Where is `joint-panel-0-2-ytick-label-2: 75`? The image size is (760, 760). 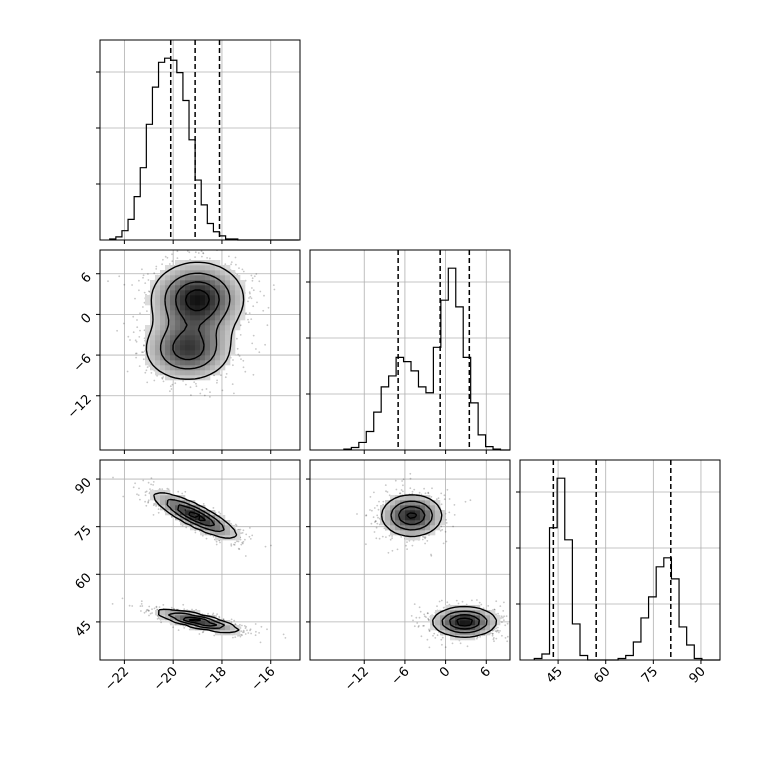 joint-panel-0-2-ytick-label-2: 75 is located at coordinates (84, 534).